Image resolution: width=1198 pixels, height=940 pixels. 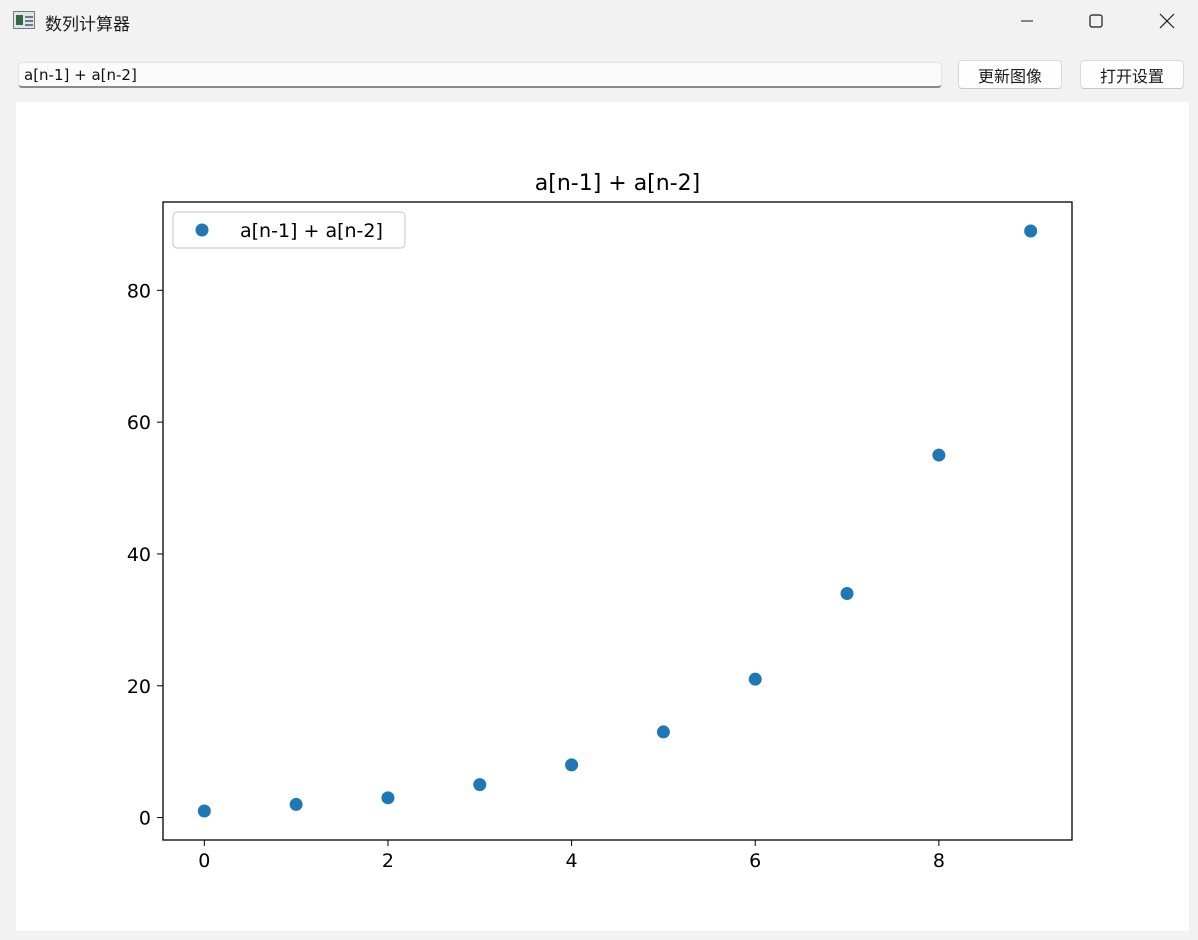 I want to click on minimize-button, so click(x=1027, y=21).